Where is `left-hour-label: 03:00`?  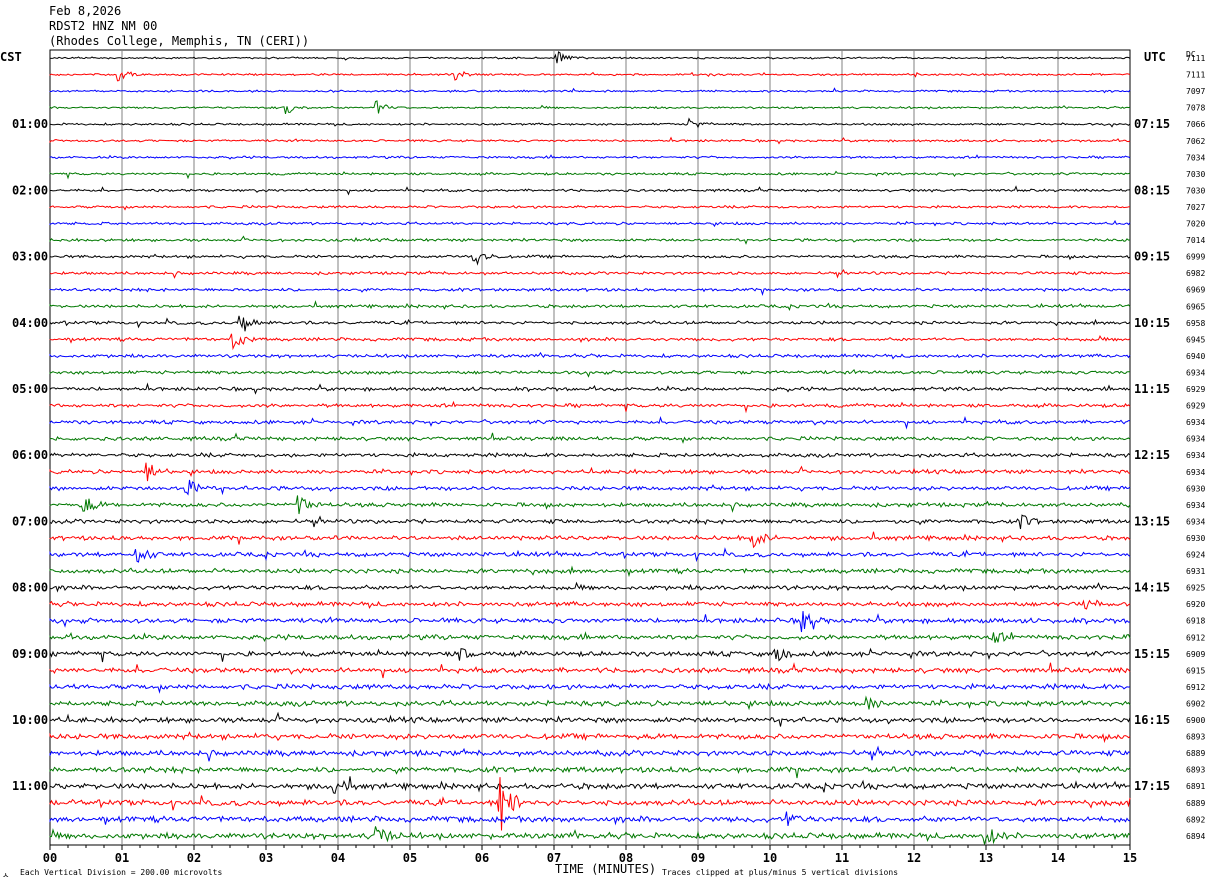 left-hour-label: 03:00 is located at coordinates (30, 257).